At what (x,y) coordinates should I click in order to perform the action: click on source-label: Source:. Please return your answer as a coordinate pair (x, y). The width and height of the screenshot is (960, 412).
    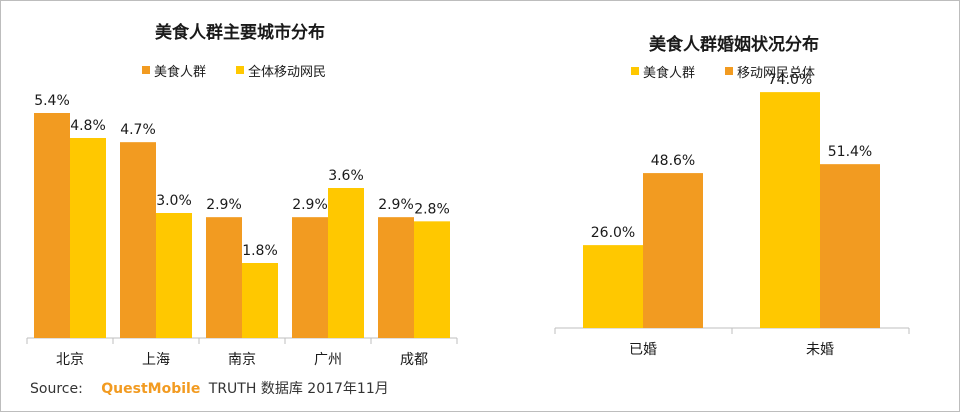
    Looking at the image, I should click on (56, 389).